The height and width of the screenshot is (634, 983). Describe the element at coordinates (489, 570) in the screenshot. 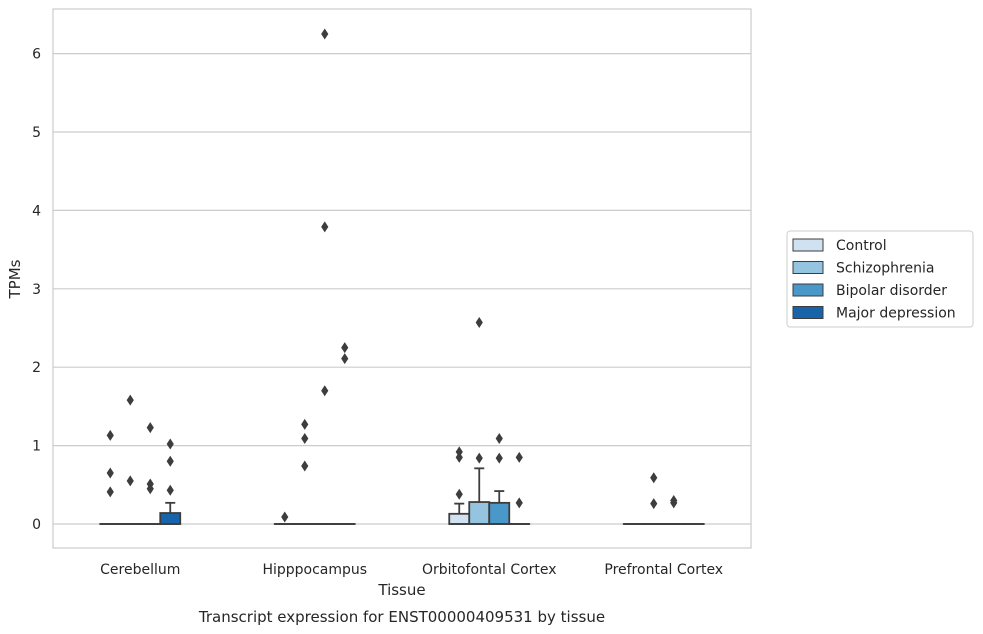

I see `x-tick-label-2: Orbitofontal Cortex` at that location.